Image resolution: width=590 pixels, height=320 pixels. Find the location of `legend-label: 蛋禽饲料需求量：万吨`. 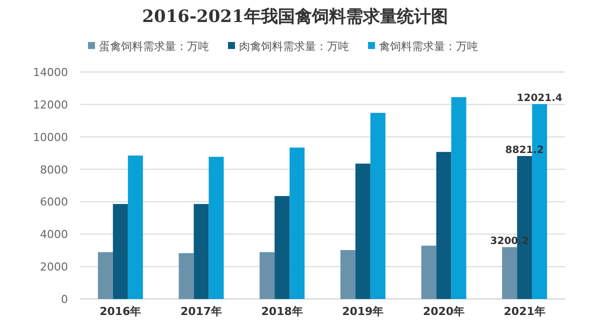

legend-label: 蛋禽饲料需求量：万吨 is located at coordinates (154, 46).